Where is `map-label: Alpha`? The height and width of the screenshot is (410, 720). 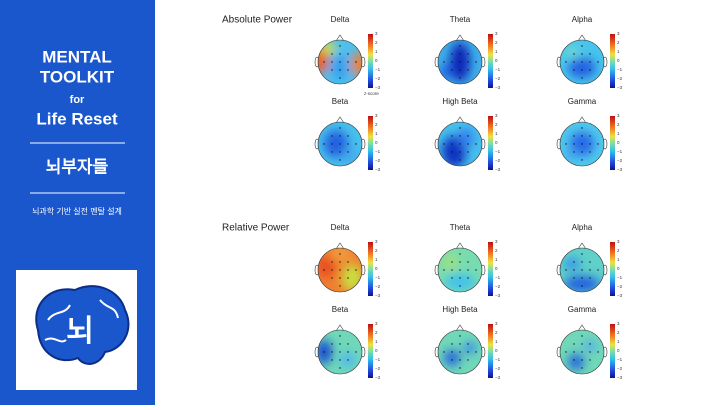
map-label: Alpha is located at coordinates (582, 227).